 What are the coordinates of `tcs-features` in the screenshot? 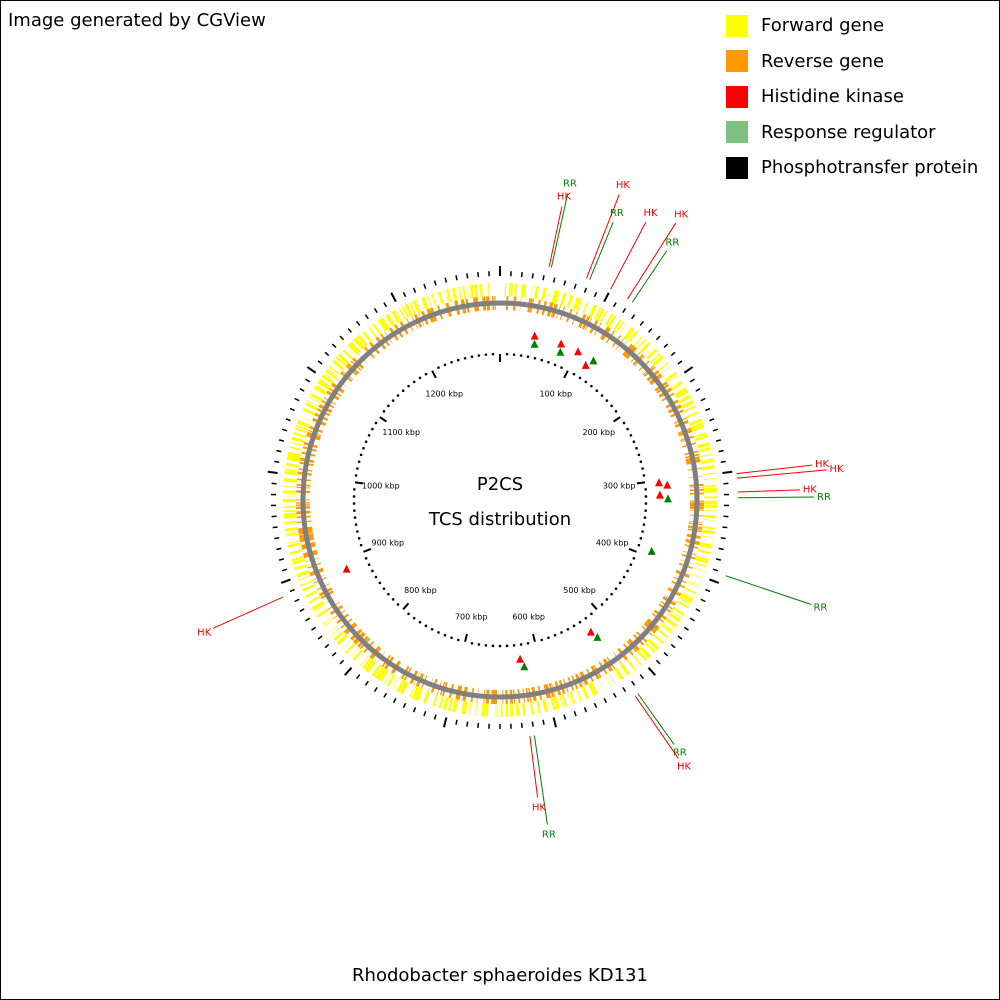 It's located at (507, 501).